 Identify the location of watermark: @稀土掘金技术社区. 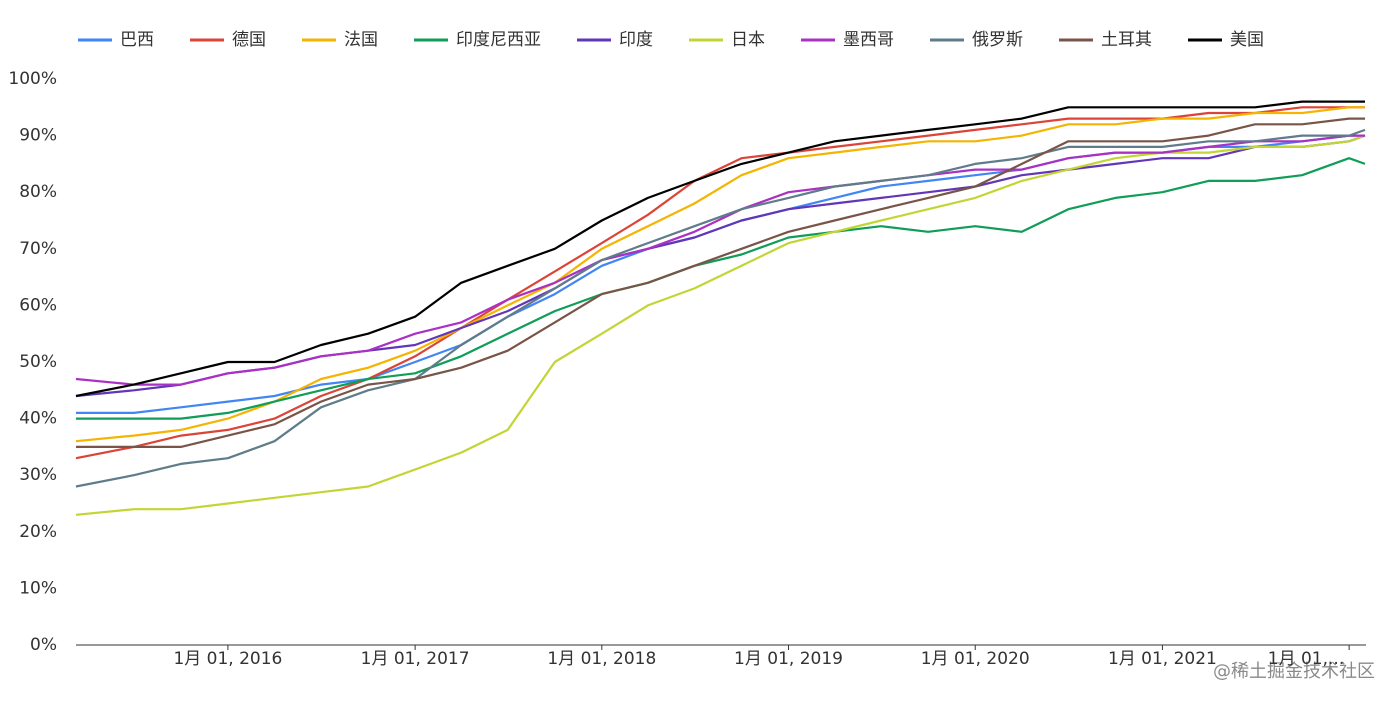
(1294, 671).